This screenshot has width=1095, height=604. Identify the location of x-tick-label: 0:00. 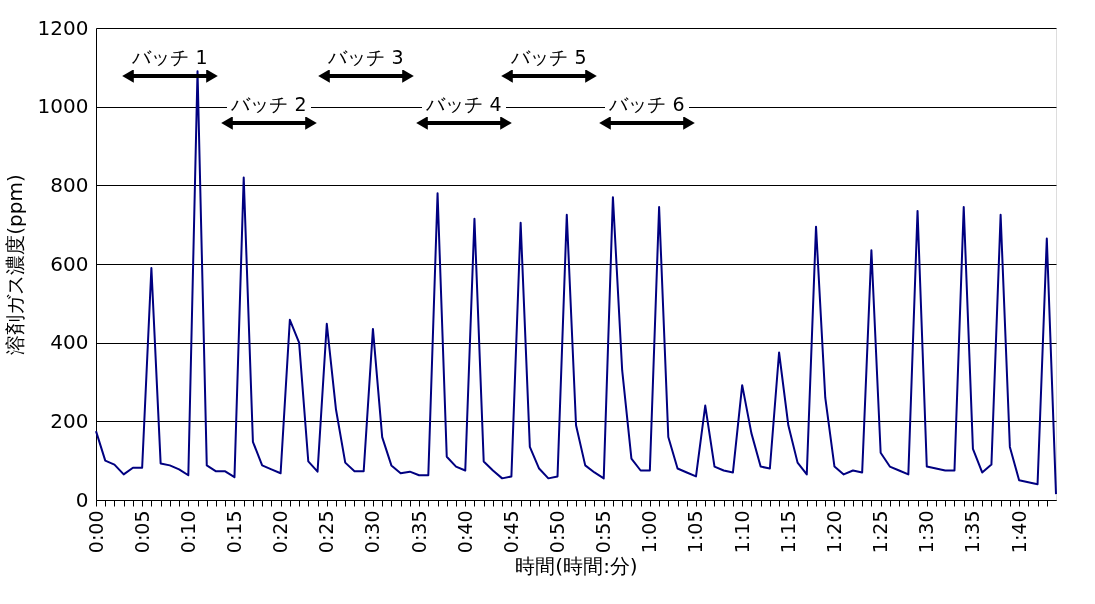
(95, 532).